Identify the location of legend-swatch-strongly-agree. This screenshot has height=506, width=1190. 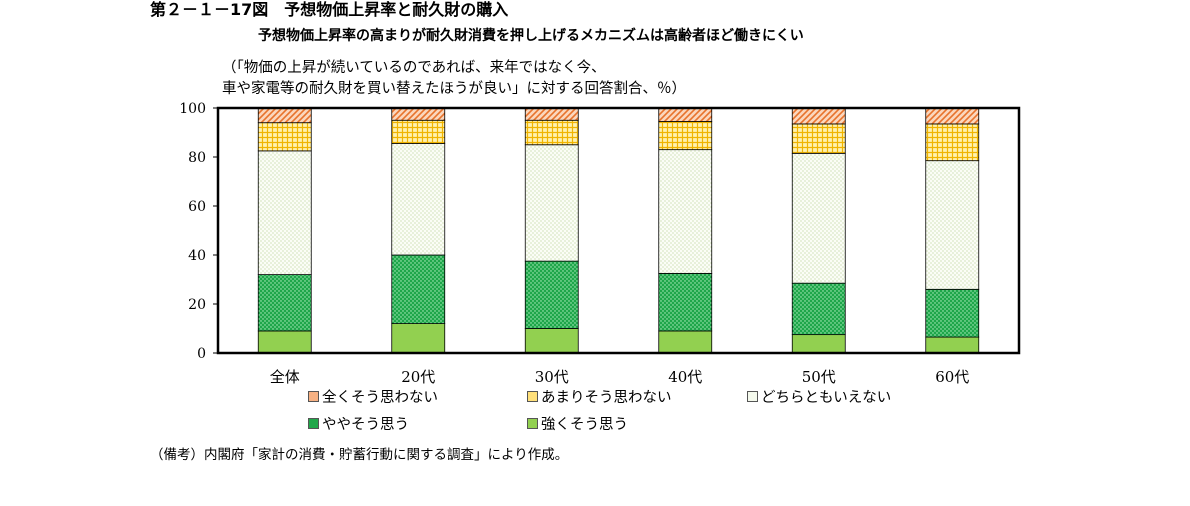
(532, 423).